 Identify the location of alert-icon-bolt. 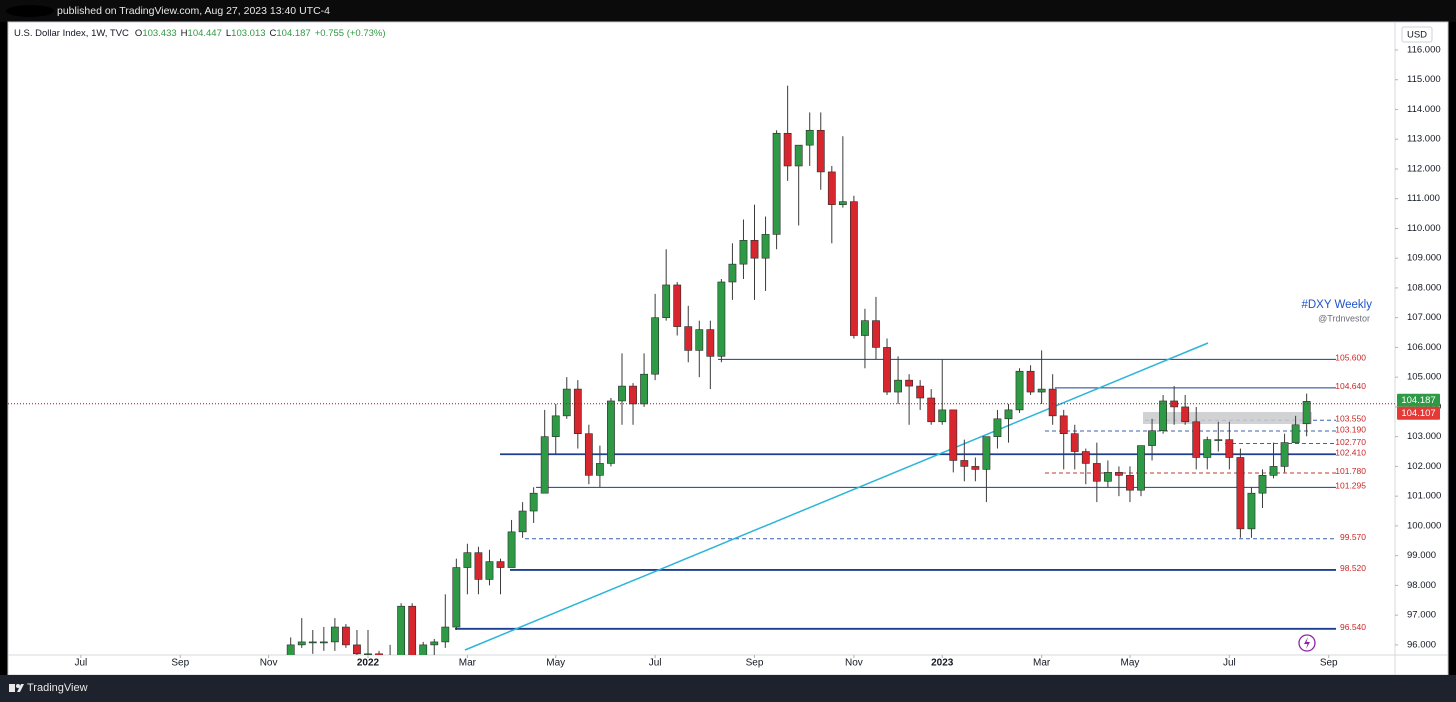
(1307, 643).